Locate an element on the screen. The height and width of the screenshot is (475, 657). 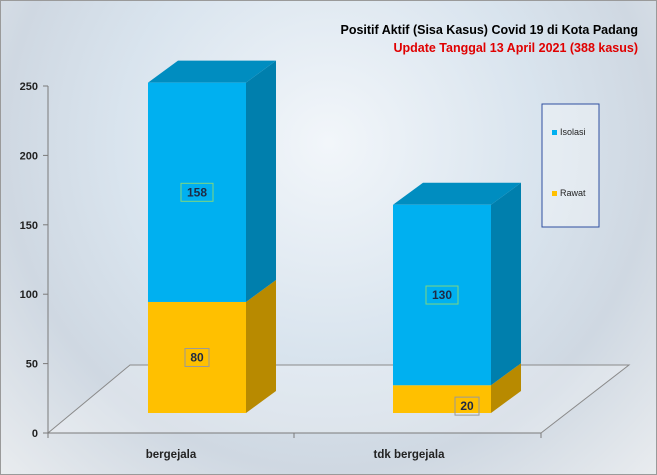
chart-subtitle: Update Tanggal 13 April 2021 (388 kasus) is located at coordinates (515, 48).